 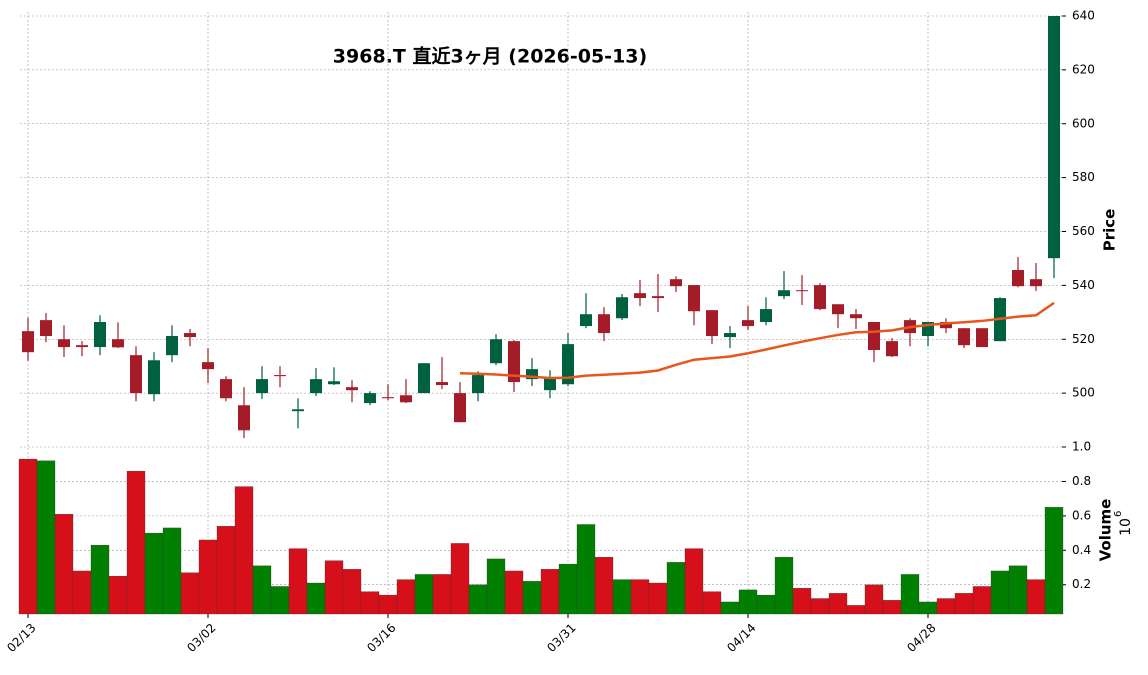 I want to click on chart-title: 3968.T 直近3ヶ月 (2026-05-13), so click(x=490, y=56).